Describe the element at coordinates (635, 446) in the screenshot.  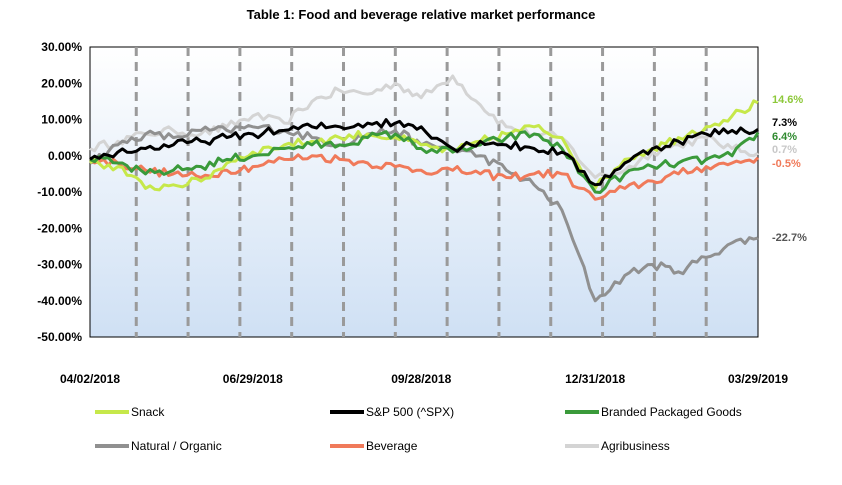
I see `legend-label: Agribusiness` at that location.